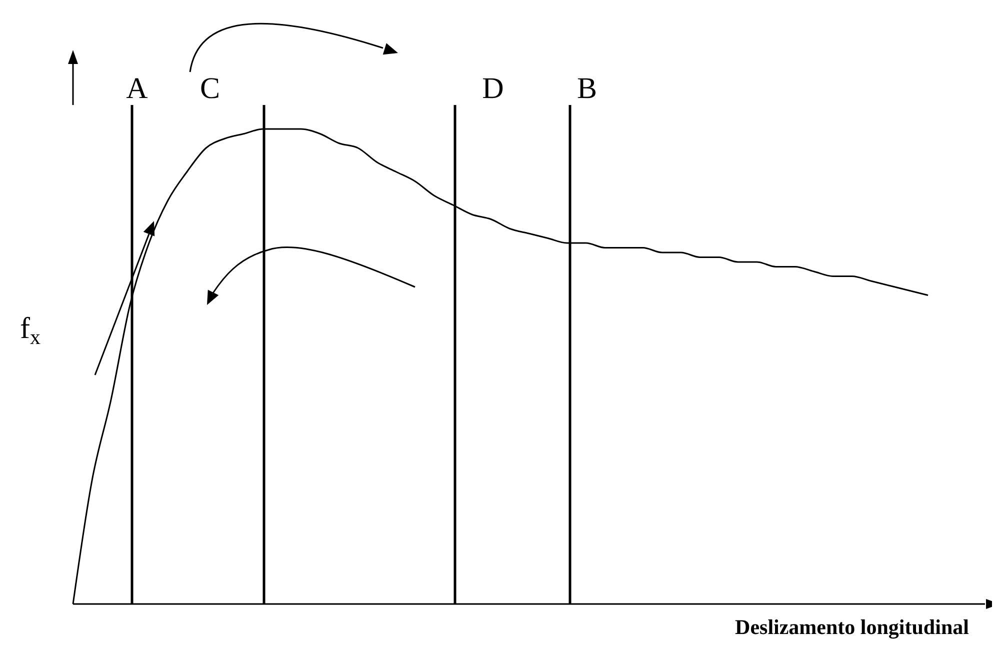  What do you see at coordinates (30, 331) in the screenshot?
I see `y-axis-title: f$_{x}$` at bounding box center [30, 331].